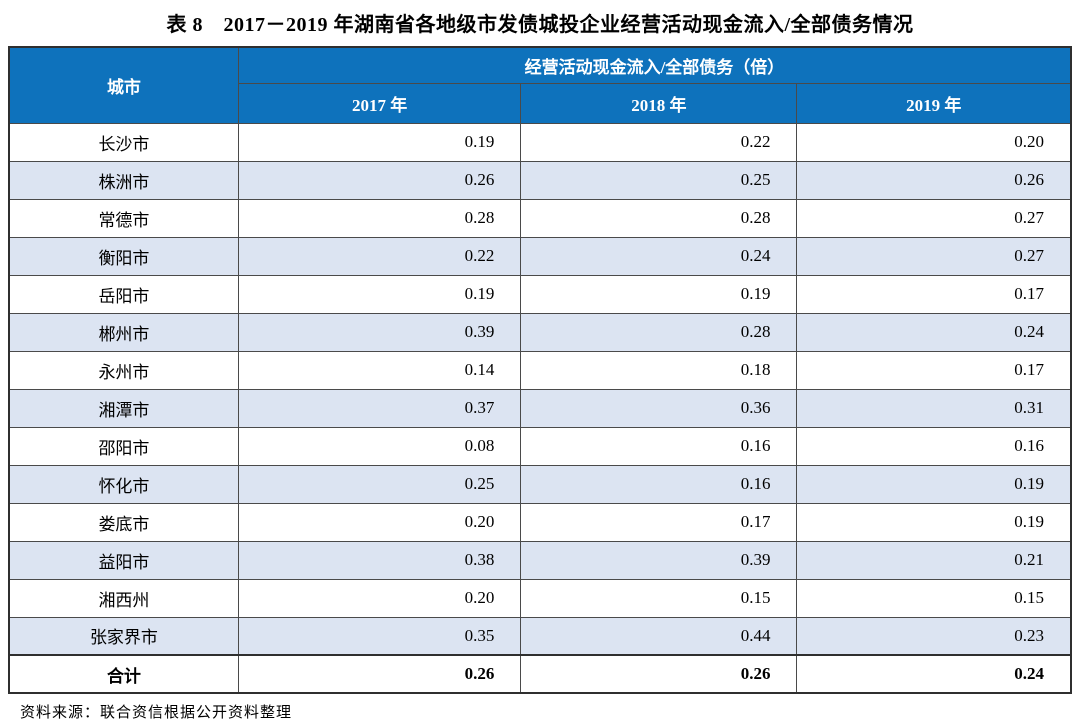 The height and width of the screenshot is (722, 1080). Describe the element at coordinates (123, 180) in the screenshot. I see `city-cell: 株洲市` at that location.